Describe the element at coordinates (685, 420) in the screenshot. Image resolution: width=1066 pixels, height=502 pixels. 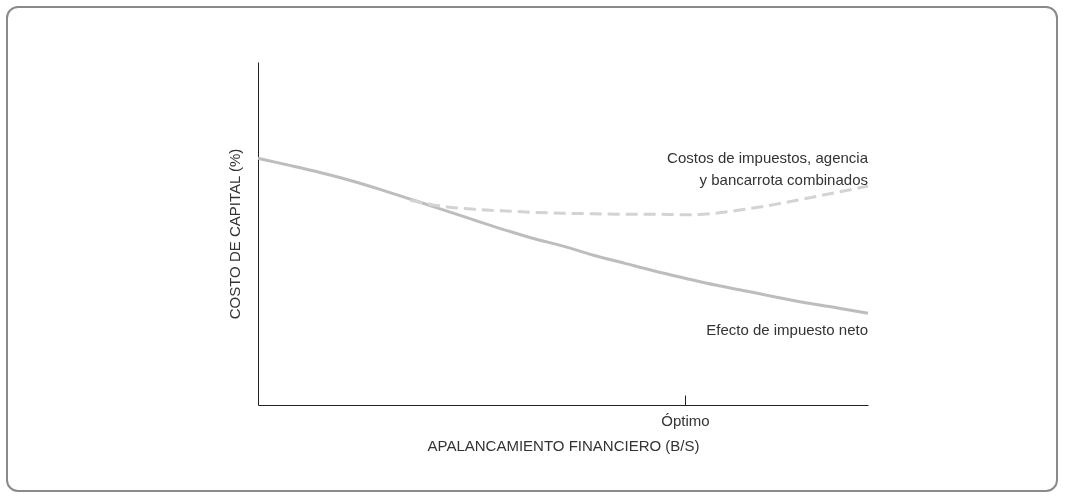
I see `text: Óptimo` at that location.